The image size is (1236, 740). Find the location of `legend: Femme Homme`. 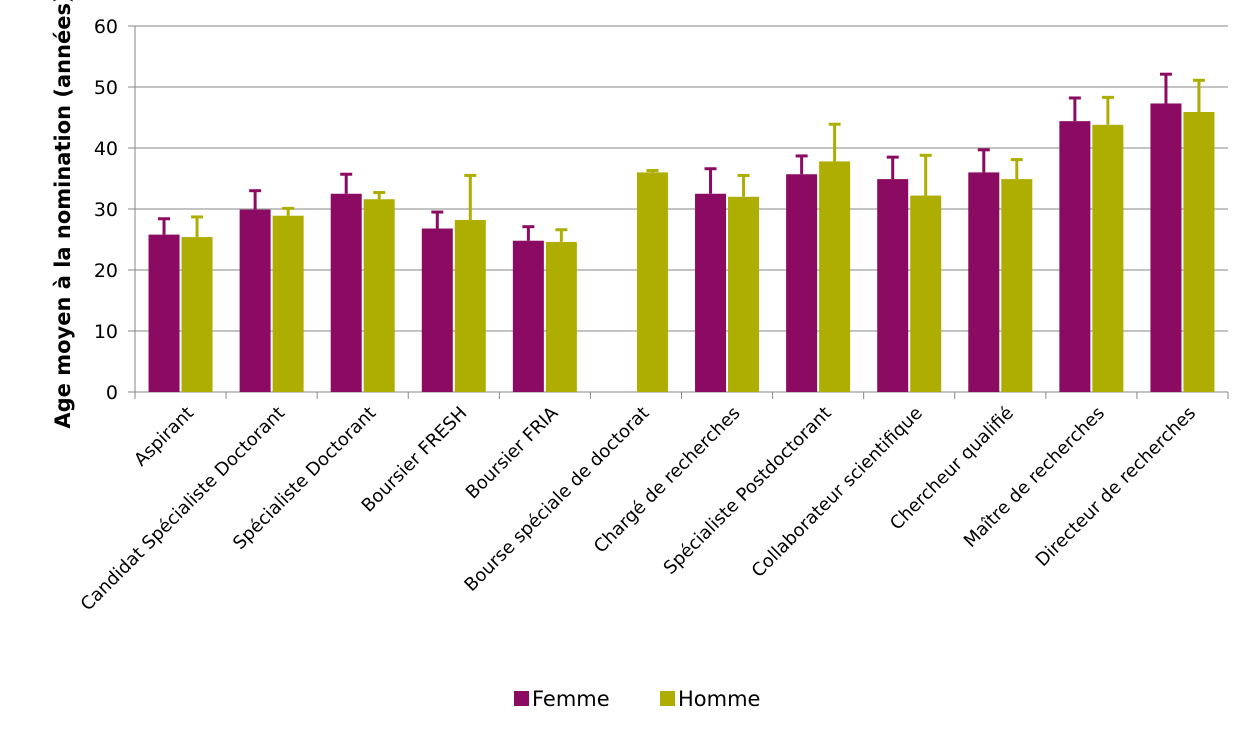

legend: Femme Homme is located at coordinates (637, 699).